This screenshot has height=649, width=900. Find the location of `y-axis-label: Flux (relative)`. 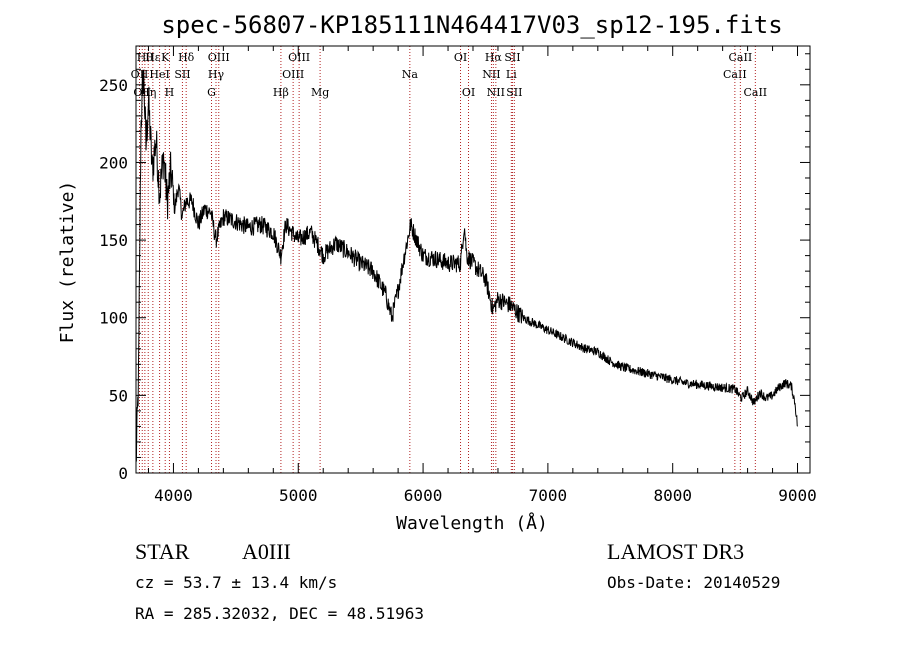

y-axis-label: Flux (relative) is located at coordinates (67, 262).